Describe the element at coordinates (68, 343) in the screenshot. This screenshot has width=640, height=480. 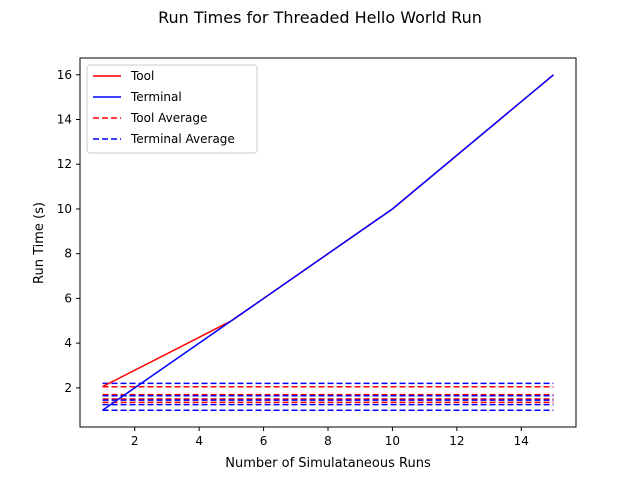
I see `y-tick-label: 4` at that location.